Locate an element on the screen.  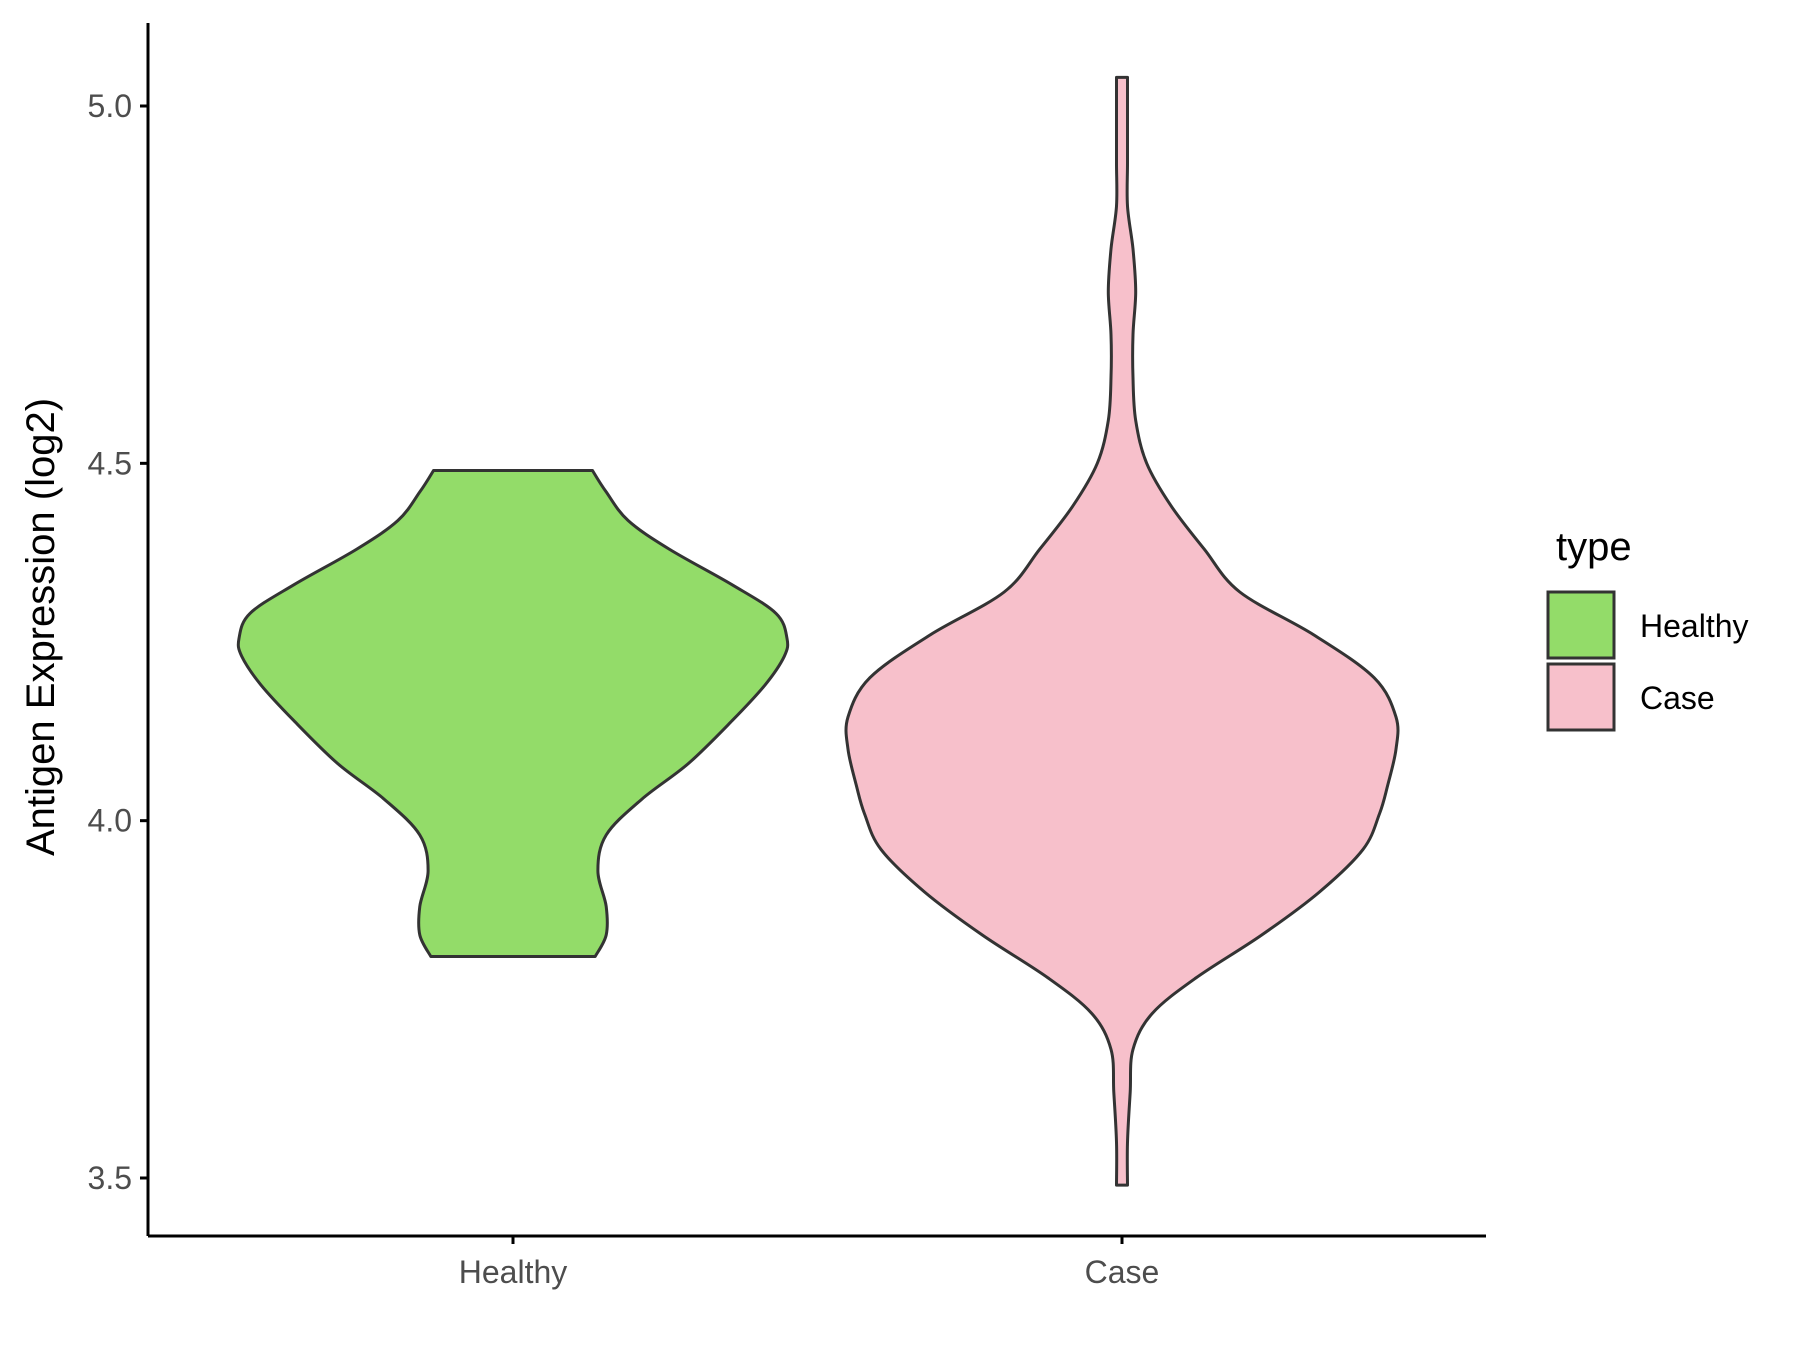
y-tick-label: 4.5 is located at coordinates (110, 463).